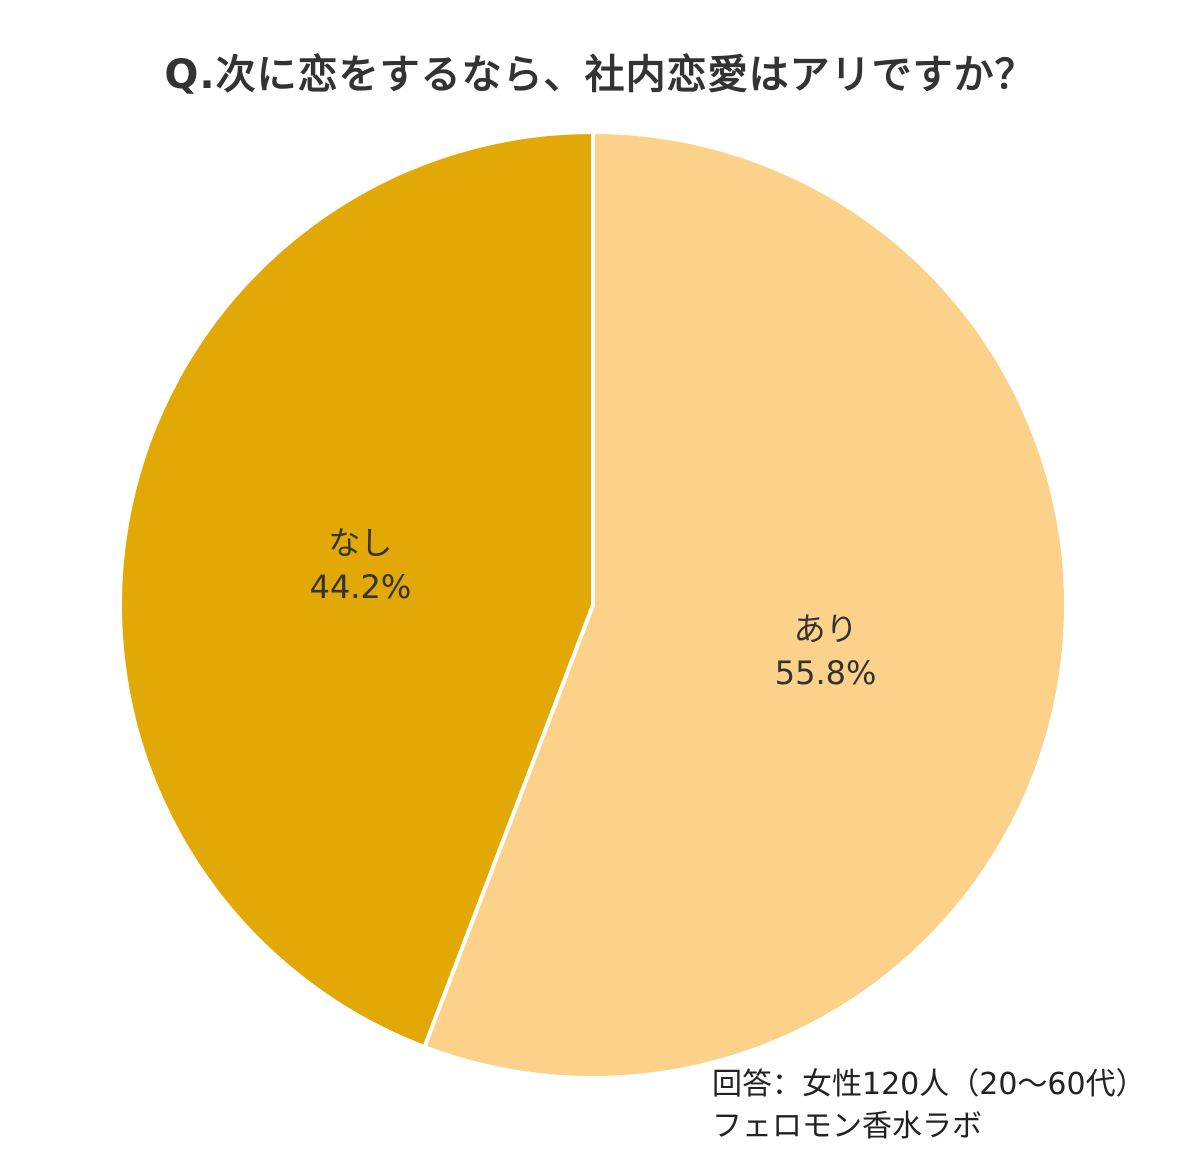 Image resolution: width=1200 pixels, height=1170 pixels. Describe the element at coordinates (361, 587) in the screenshot. I see `slice-value-label-2: 44.2%` at that location.